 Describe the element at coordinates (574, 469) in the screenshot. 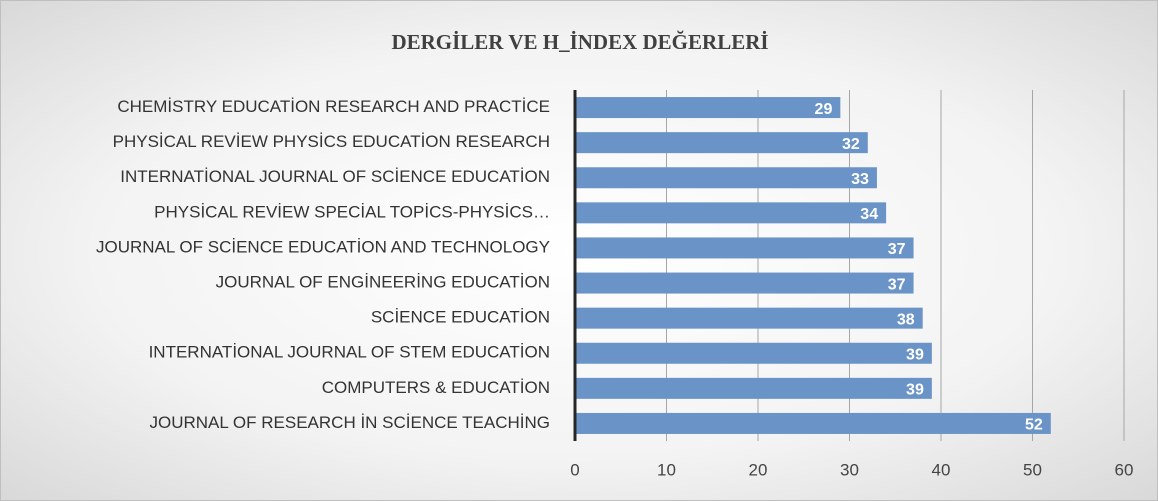

I see `x-tick-label: 0` at that location.